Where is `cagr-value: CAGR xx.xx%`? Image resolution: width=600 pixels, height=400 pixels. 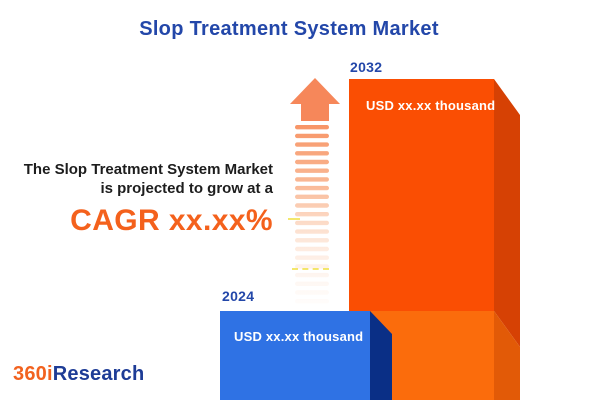 cagr-value: CAGR xx.xx% is located at coordinates (171, 220).